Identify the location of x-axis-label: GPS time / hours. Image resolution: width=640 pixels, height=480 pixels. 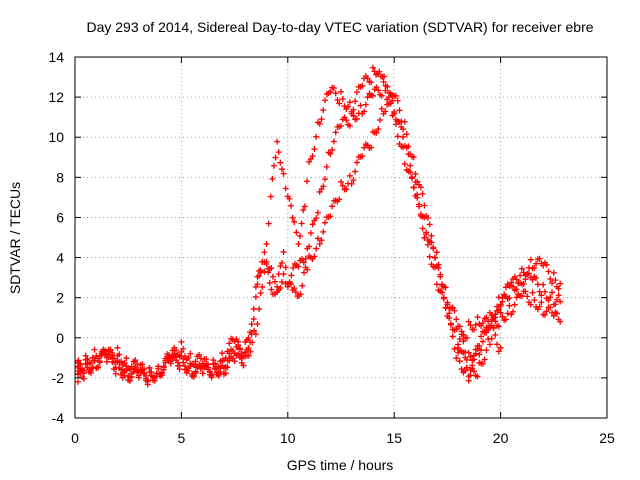
(340, 465).